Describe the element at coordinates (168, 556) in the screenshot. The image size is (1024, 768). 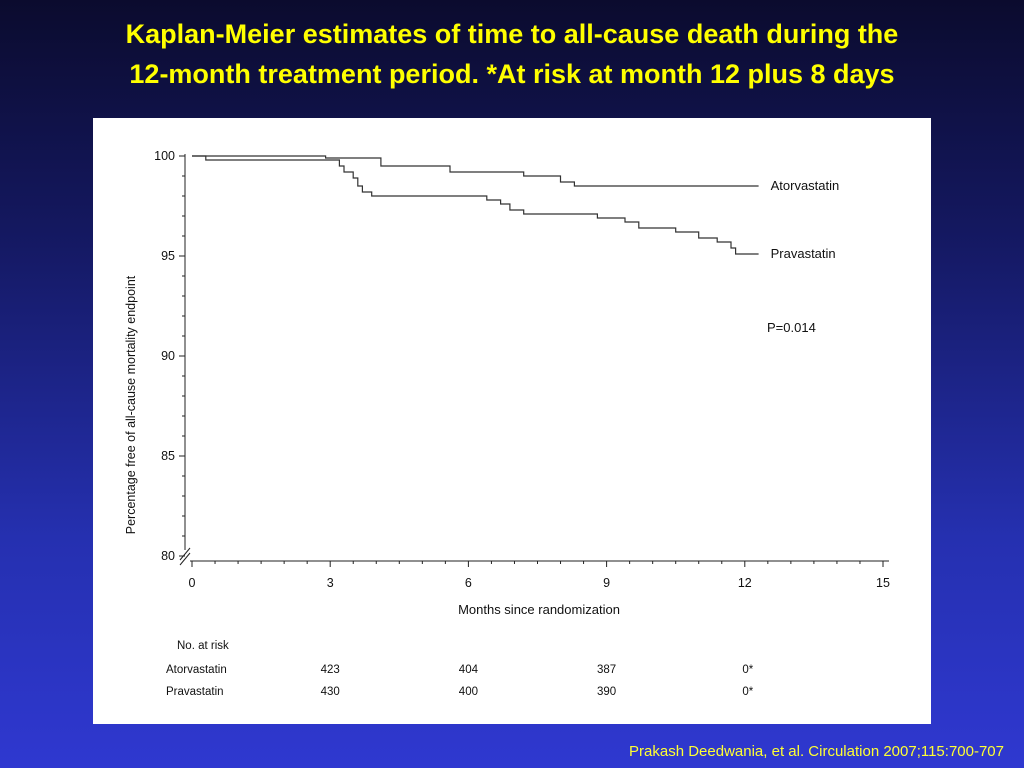
I see `y-tick-label: 80` at that location.